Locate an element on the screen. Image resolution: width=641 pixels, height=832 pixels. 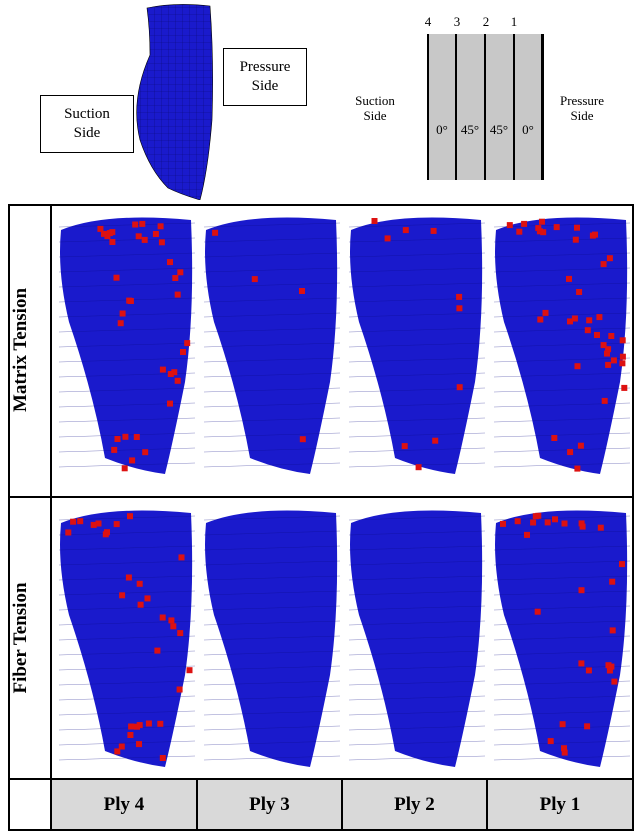
table-border-right is located at coordinates (633, 517).